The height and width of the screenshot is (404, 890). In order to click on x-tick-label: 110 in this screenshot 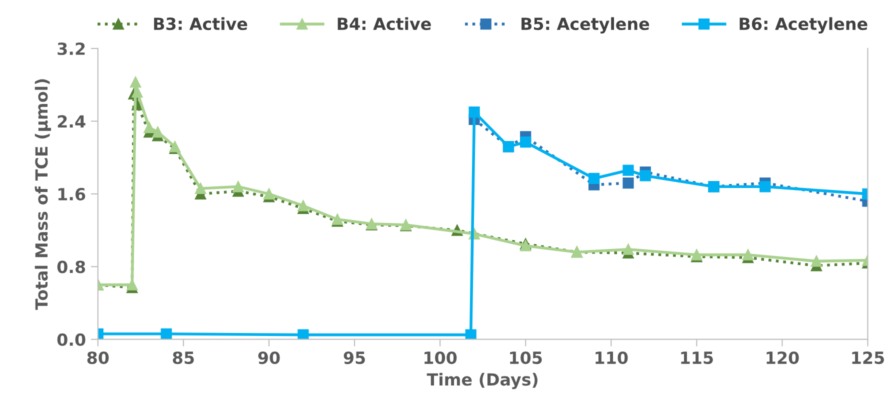, I will do `click(612, 357)`.